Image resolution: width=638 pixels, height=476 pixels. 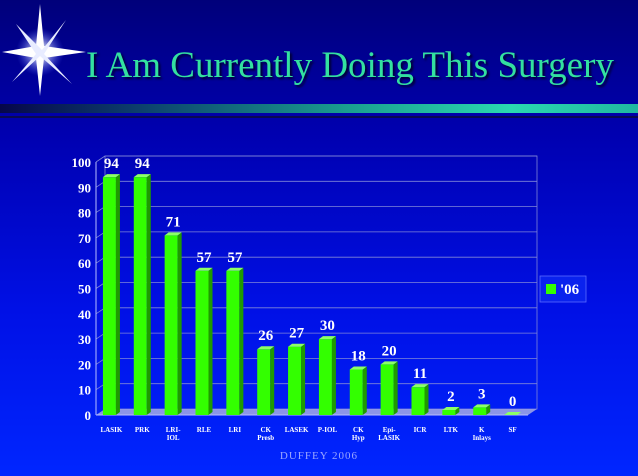 What do you see at coordinates (350, 65) in the screenshot?
I see `slide-title: I Am Currently Doing This Surgery` at bounding box center [350, 65].